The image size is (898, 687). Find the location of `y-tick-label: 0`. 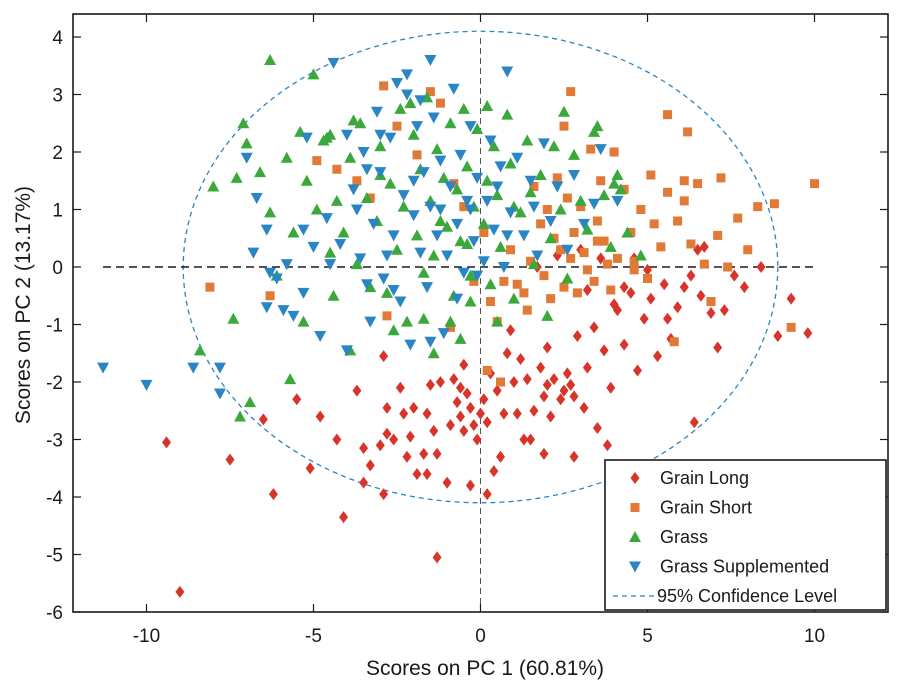

y-tick-label: 0 is located at coordinates (57, 268).